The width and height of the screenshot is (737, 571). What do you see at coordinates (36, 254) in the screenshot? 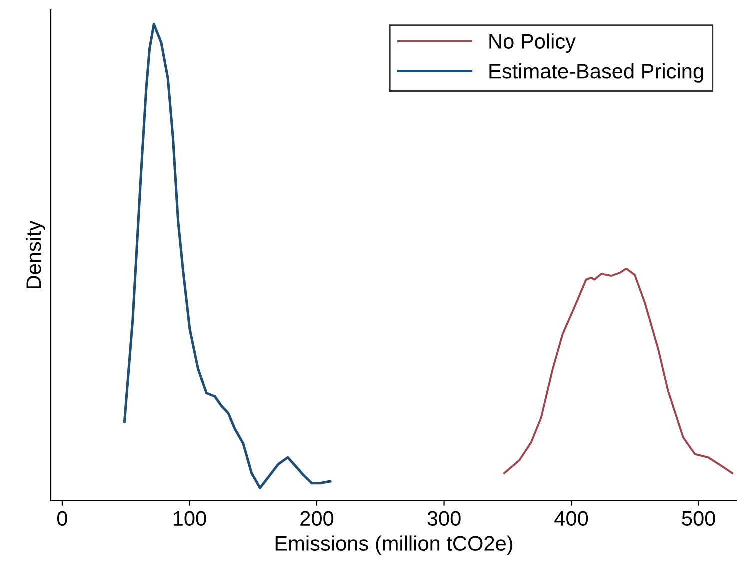
I see `y-axis-title: Density` at bounding box center [36, 254].